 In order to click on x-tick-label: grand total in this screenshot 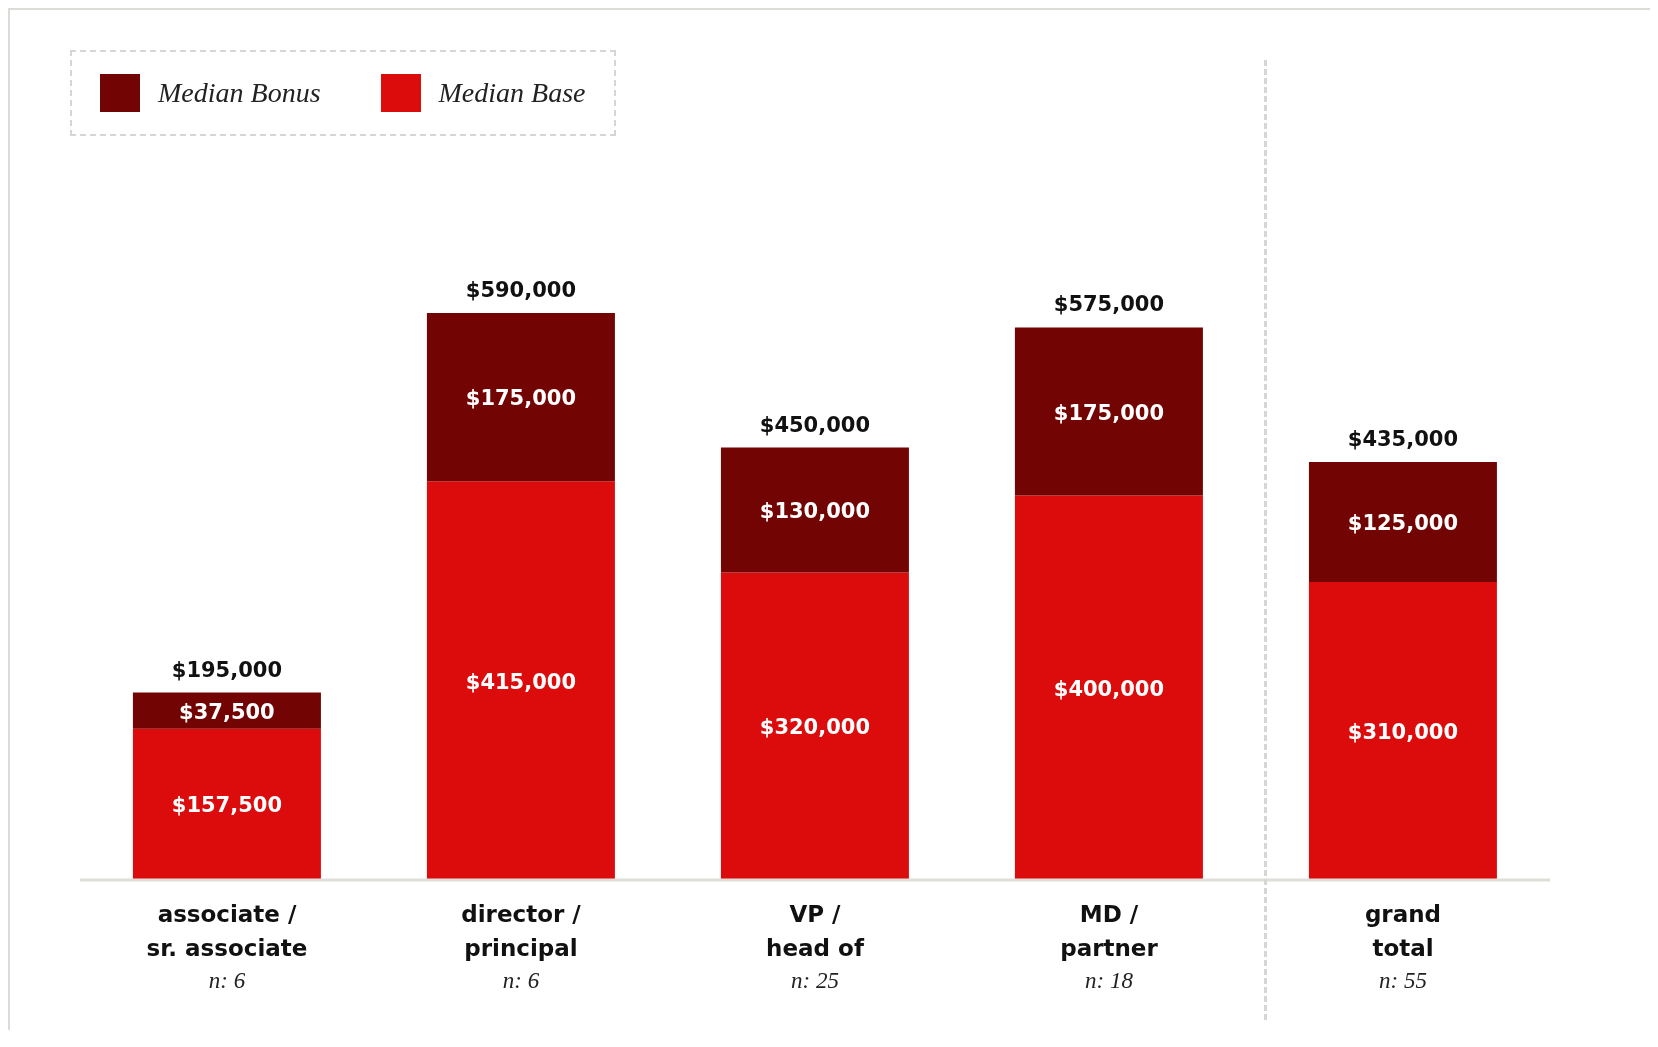, I will do `click(1403, 931)`.